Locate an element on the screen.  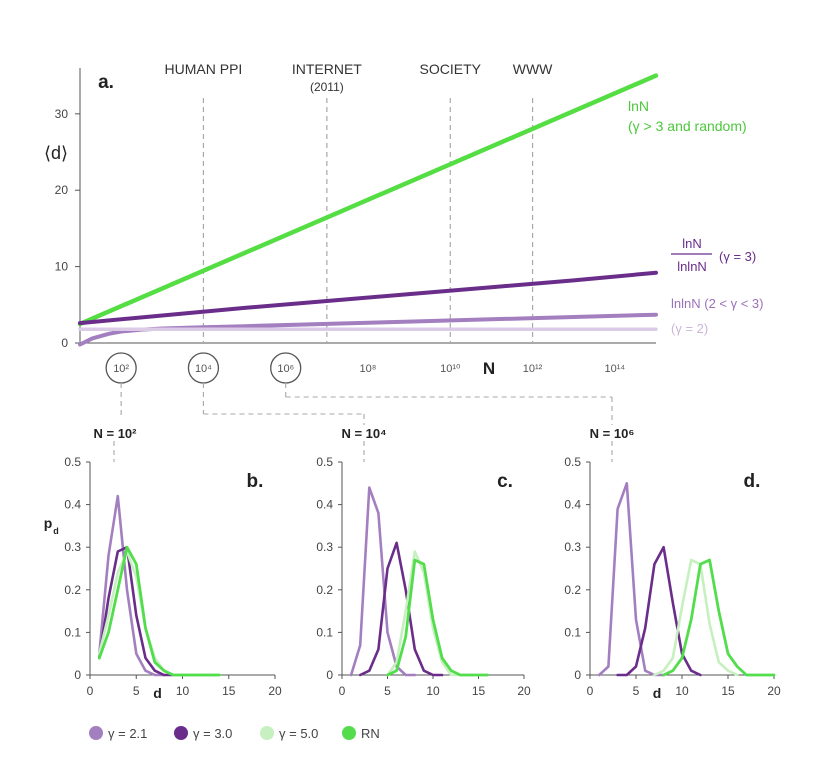
panel-title: N = 10⁴ is located at coordinates (363, 433).